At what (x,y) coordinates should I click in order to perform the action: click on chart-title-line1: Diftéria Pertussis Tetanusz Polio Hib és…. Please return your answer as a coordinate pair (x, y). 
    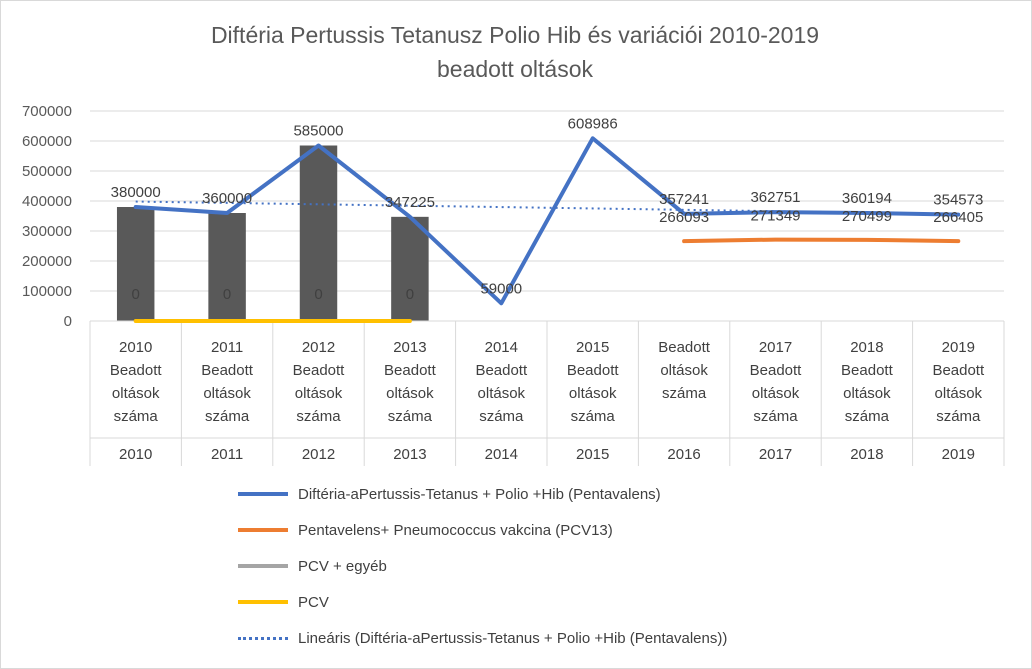
    Looking at the image, I should click on (515, 35).